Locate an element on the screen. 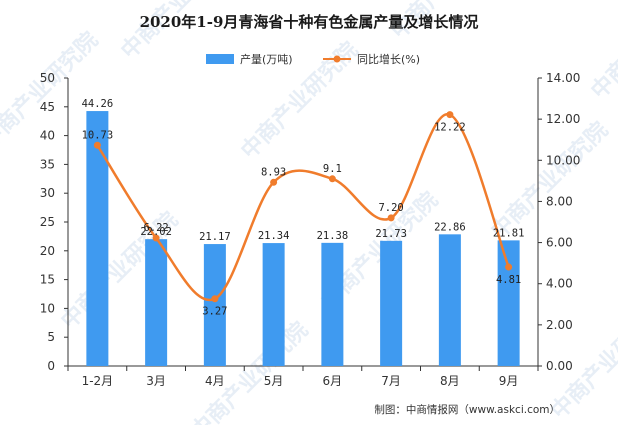 This screenshot has width=618, height=425. line-value-label: 7.20 is located at coordinates (390, 208).